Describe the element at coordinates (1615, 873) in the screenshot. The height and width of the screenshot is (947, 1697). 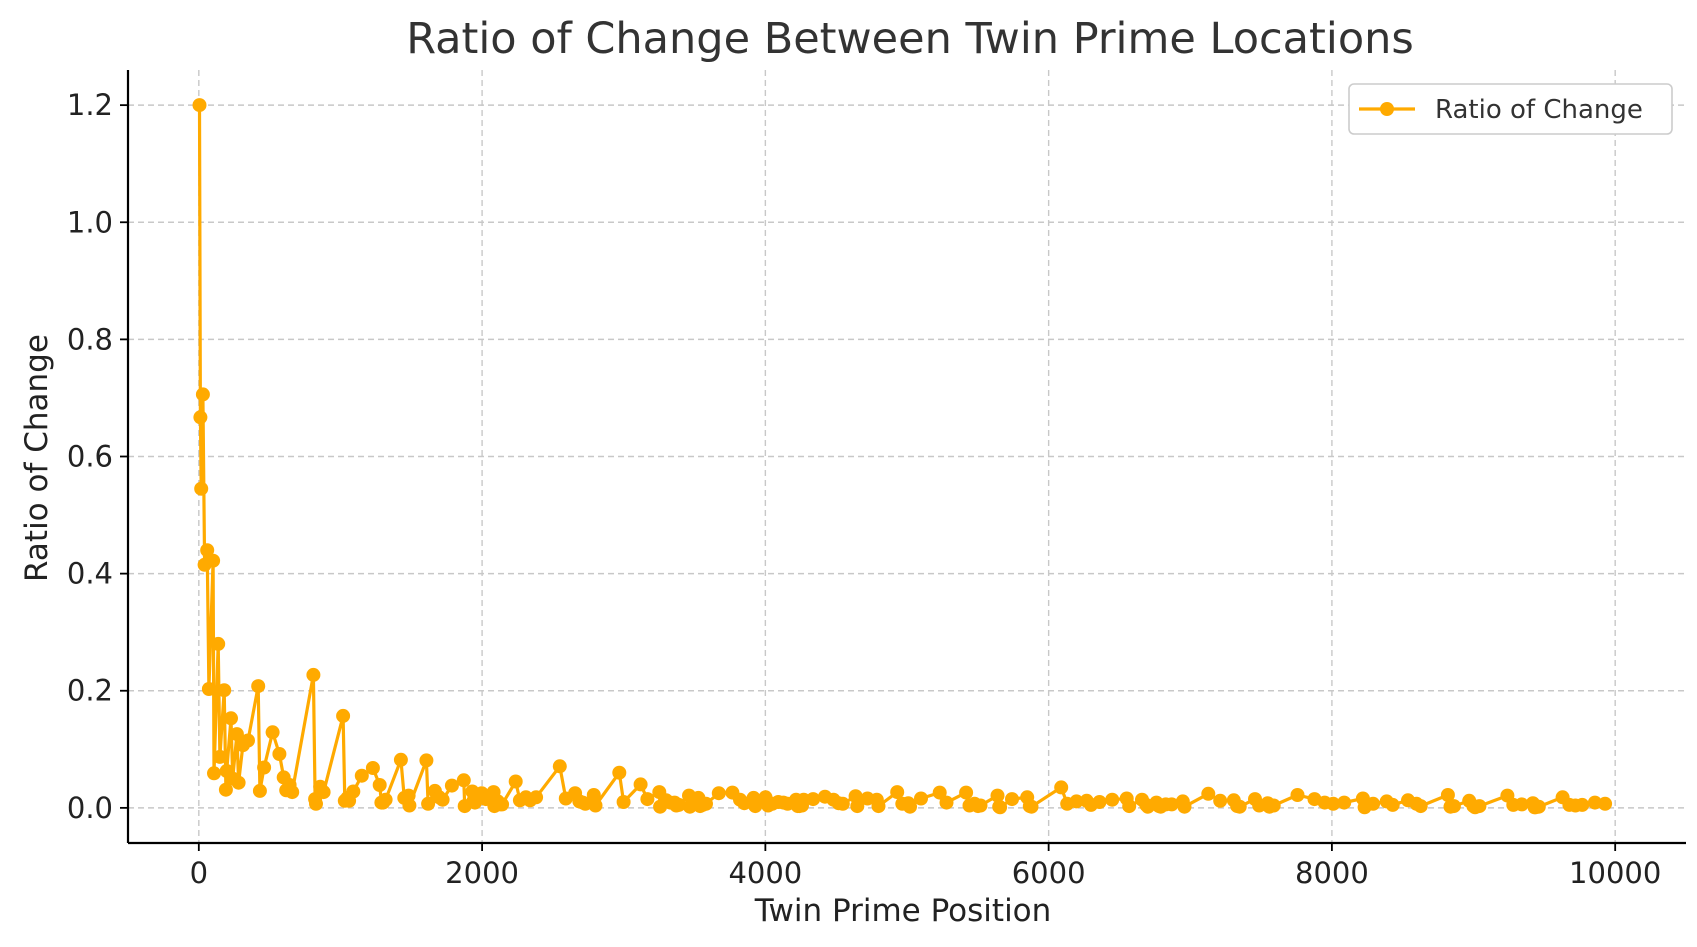
I see `x-tick-label: 10000` at that location.